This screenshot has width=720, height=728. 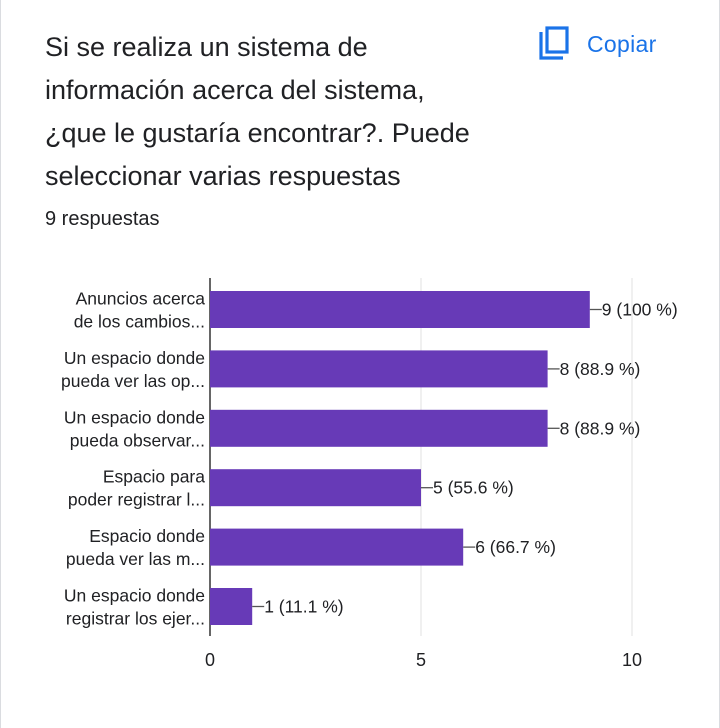 I want to click on x-tick-label: 10, so click(x=632, y=660).